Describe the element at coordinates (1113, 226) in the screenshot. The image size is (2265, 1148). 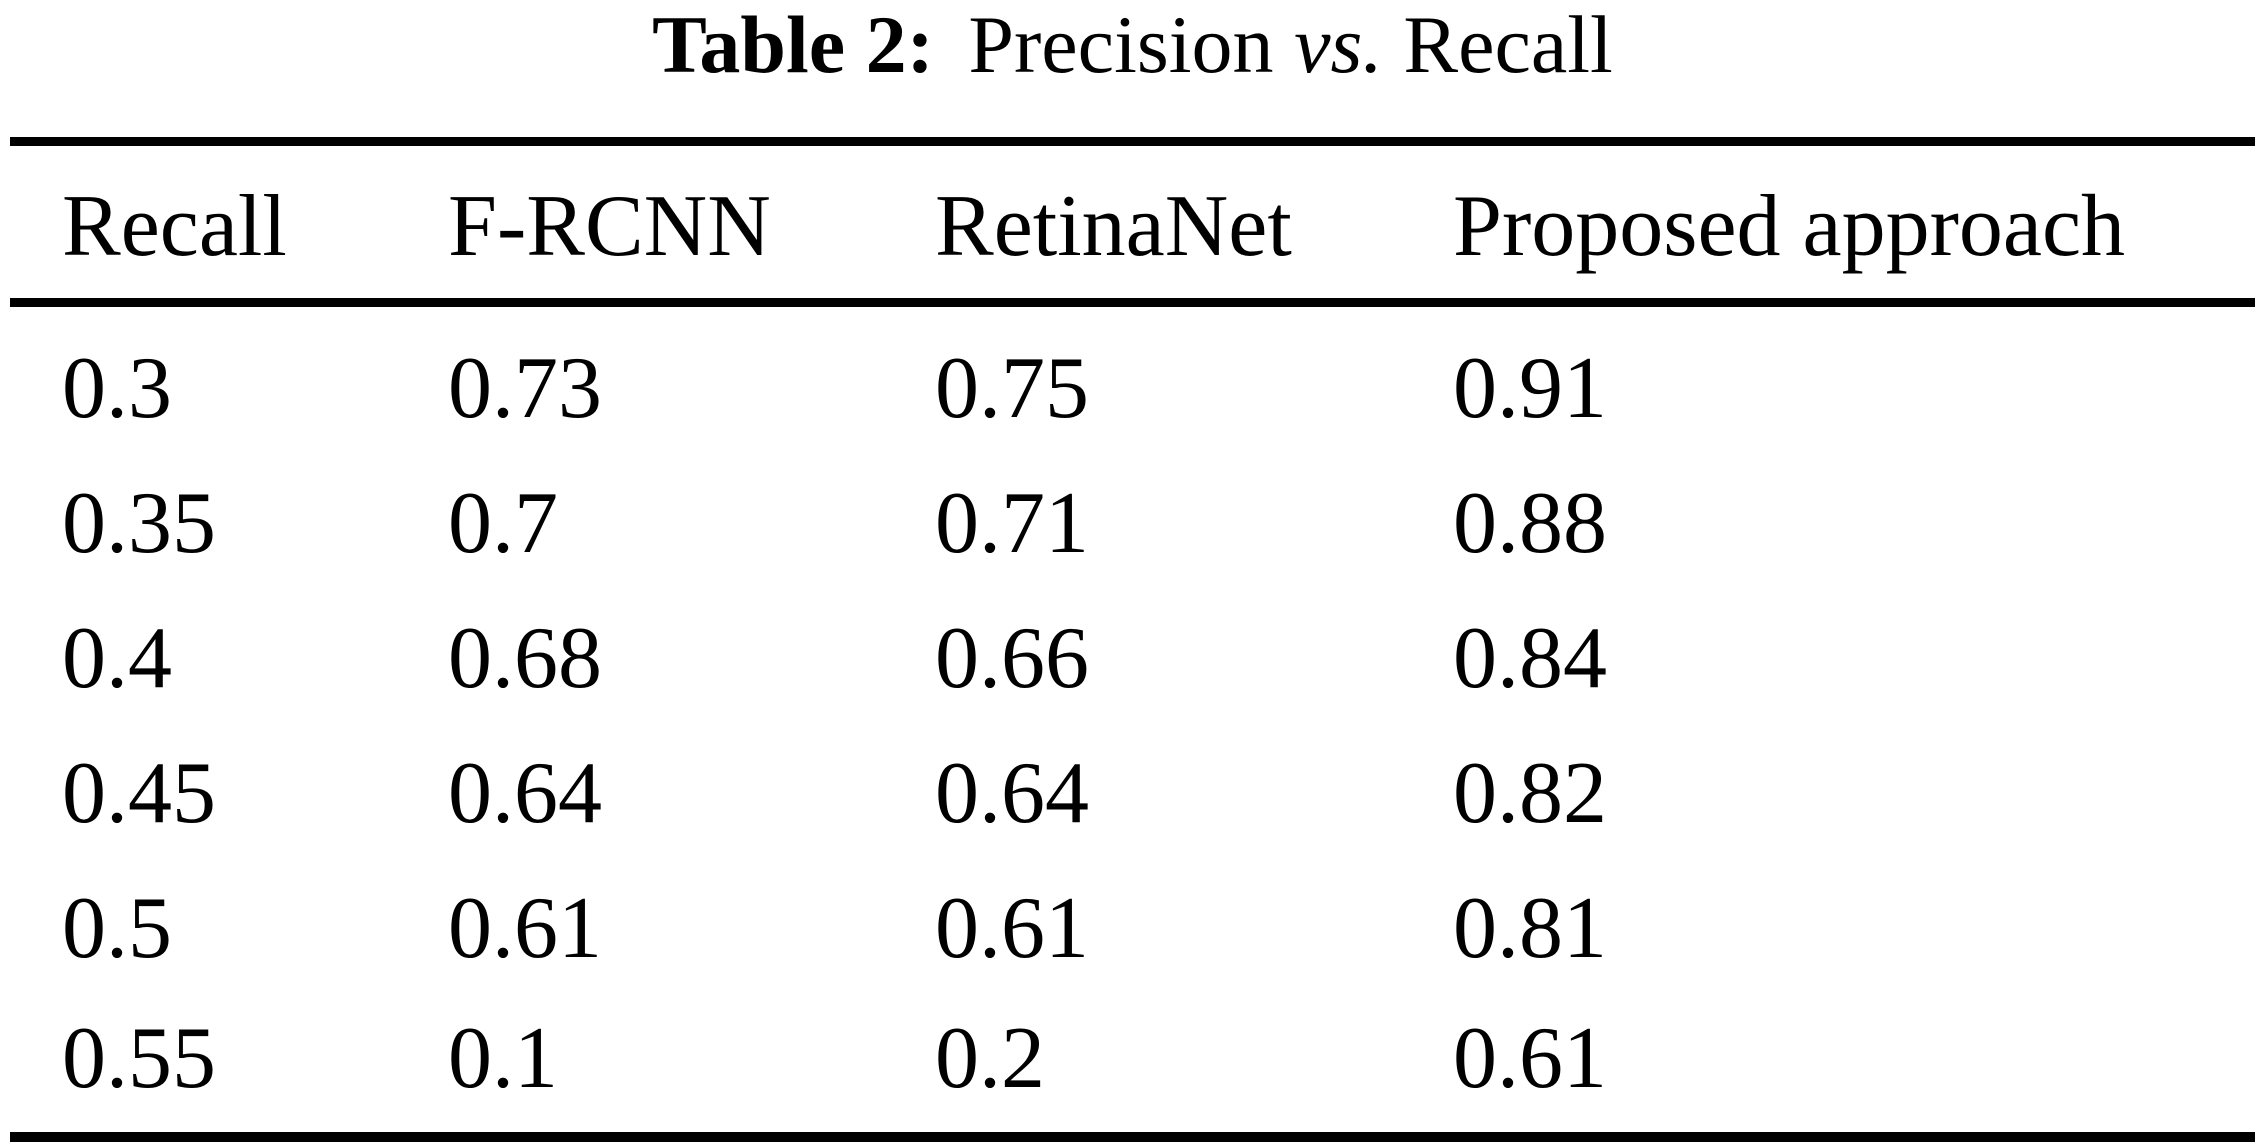
I see `column-header-retinanet: RetinaNet` at that location.